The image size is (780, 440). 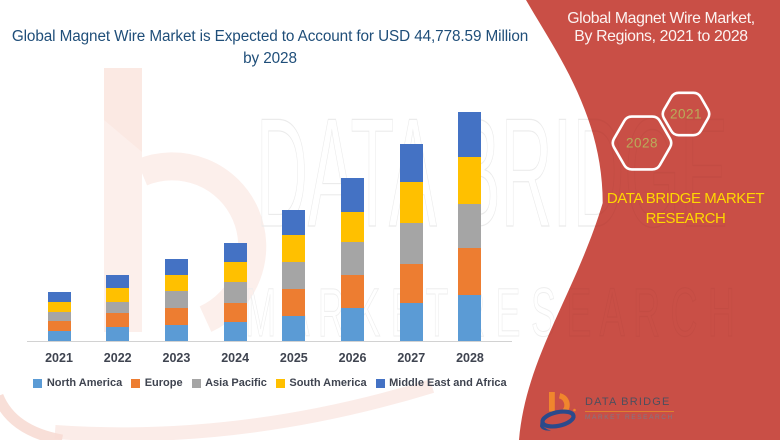 I want to click on legend-item-asia-pacific: Asia Pacific, so click(x=229, y=383).